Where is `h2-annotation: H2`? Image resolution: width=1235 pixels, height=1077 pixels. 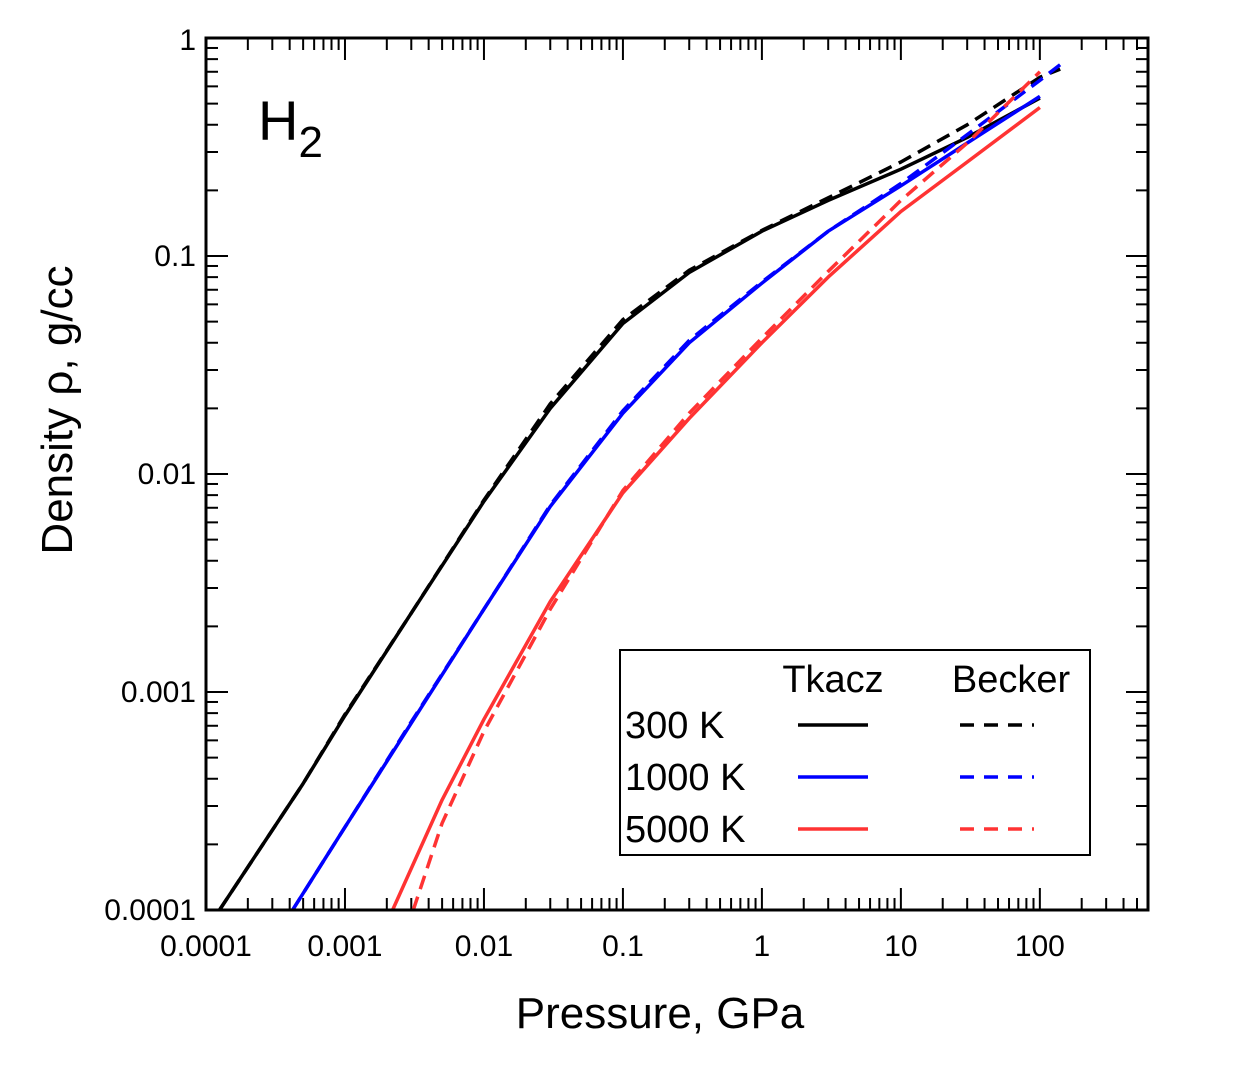 h2-annotation: H2 is located at coordinates (290, 128).